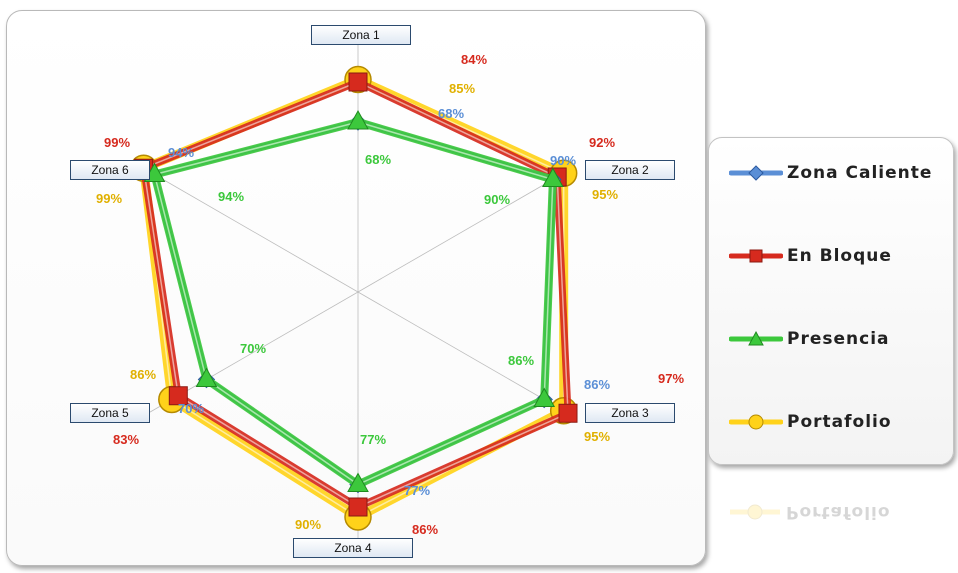 Image resolution: width=958 pixels, height=573 pixels. Describe the element at coordinates (353, 548) in the screenshot. I see `zone-label-4: Zona 4` at that location.